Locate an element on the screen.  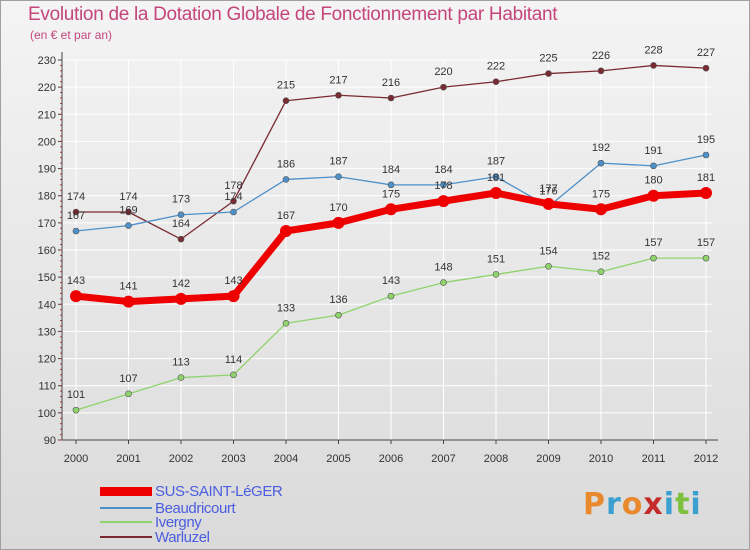
legend-item-beaudricourt: Beaudricourt is located at coordinates (168, 508).